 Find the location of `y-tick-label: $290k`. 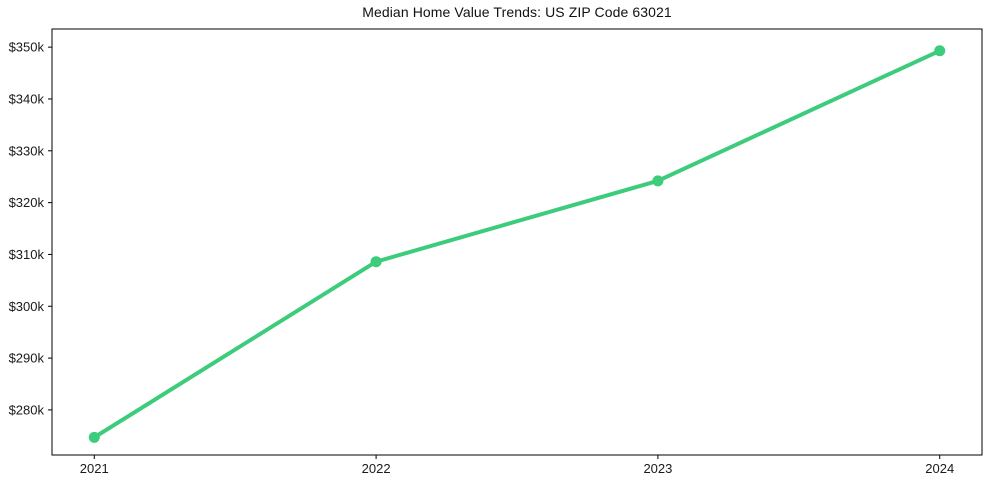

y-tick-label: $290k is located at coordinates (27, 358).